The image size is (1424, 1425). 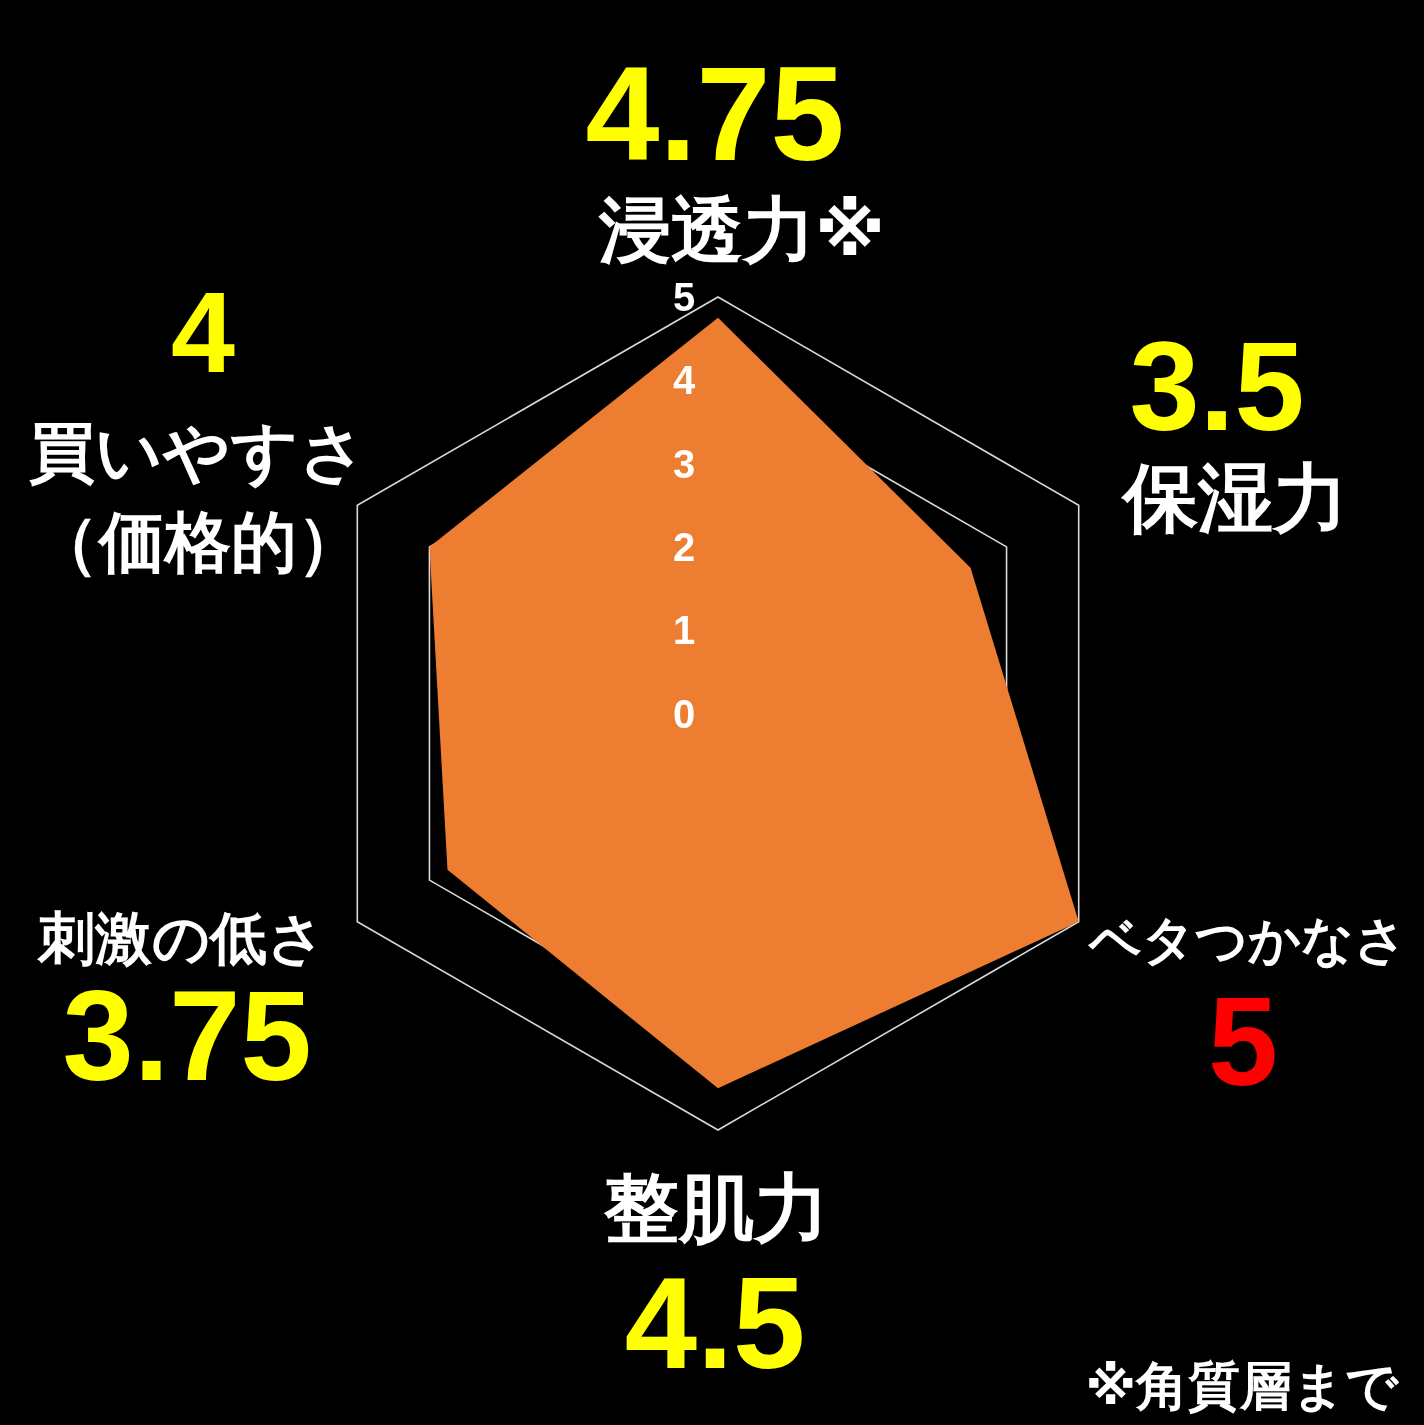 I want to click on y-tick-label: 2, so click(x=684, y=546).